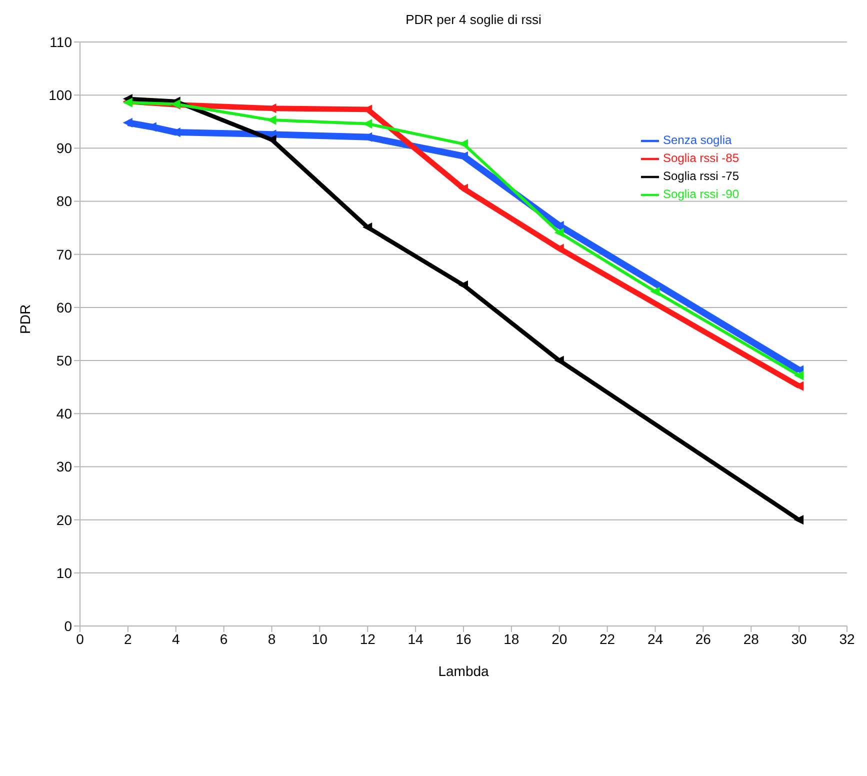  Describe the element at coordinates (80, 638) in the screenshot. I see `x-tick-label: 0` at that location.